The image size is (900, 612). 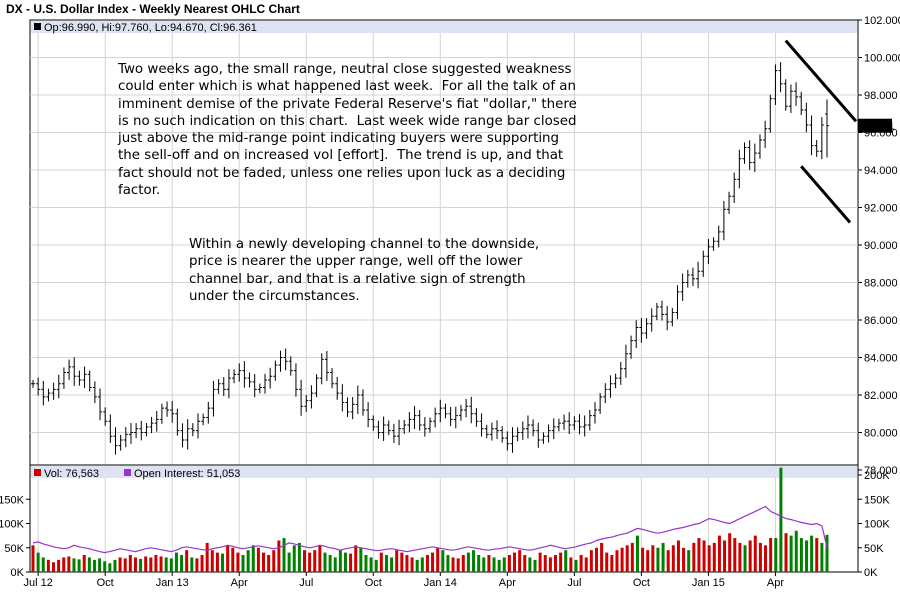 What do you see at coordinates (881, 396) in the screenshot?
I see `price-tick-label: 82.000` at bounding box center [881, 396].